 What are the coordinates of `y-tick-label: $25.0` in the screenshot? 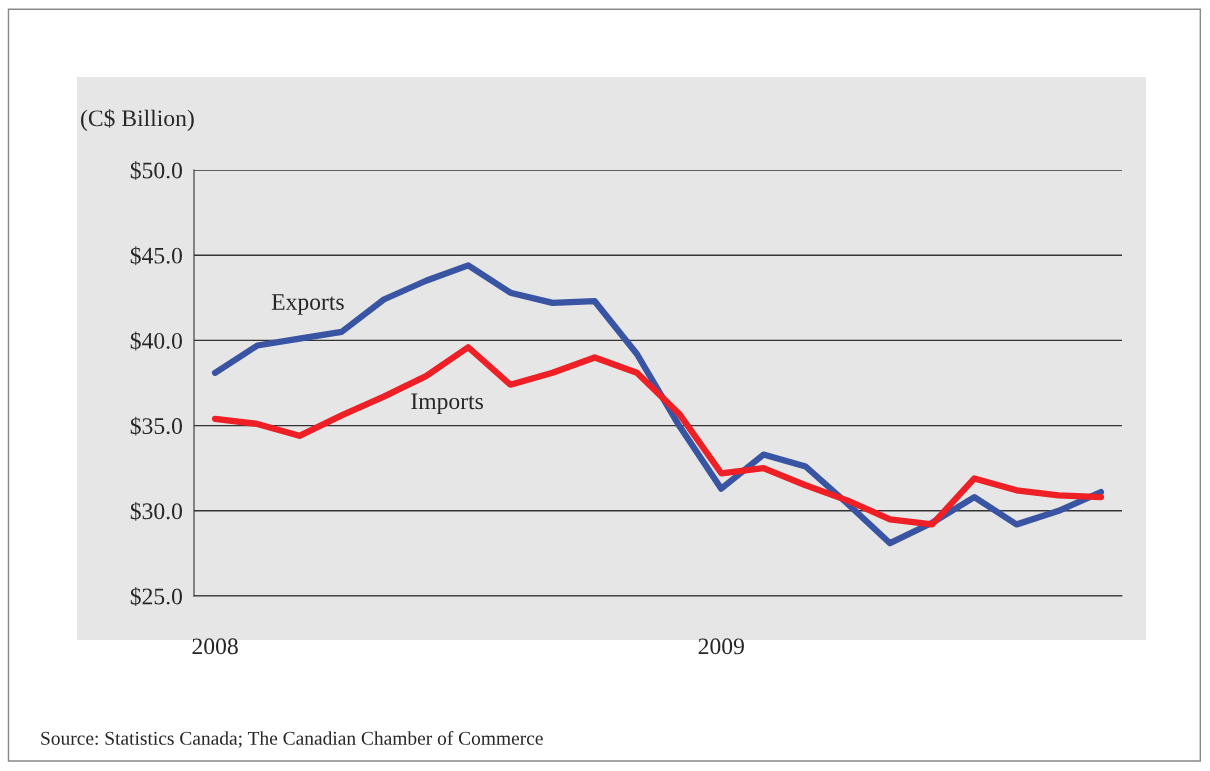 It's located at (156, 596).